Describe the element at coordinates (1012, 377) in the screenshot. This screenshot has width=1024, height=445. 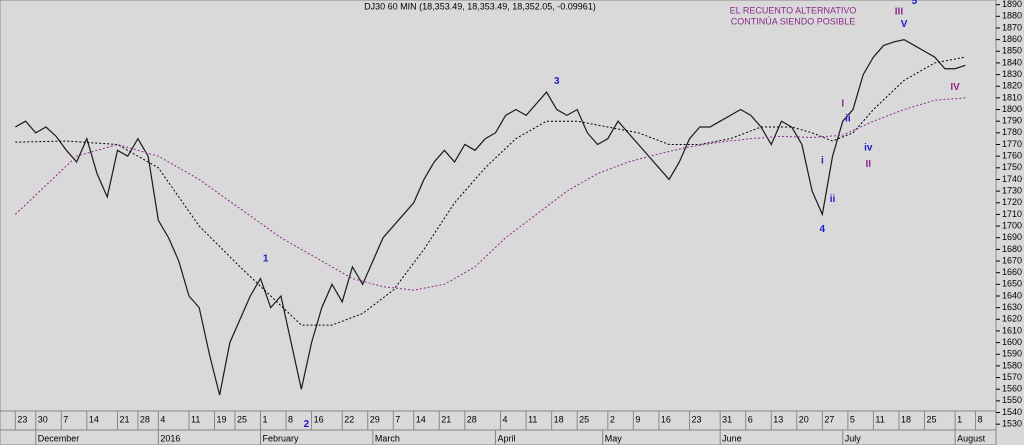
I see `y-tick-label: 1570` at that location.